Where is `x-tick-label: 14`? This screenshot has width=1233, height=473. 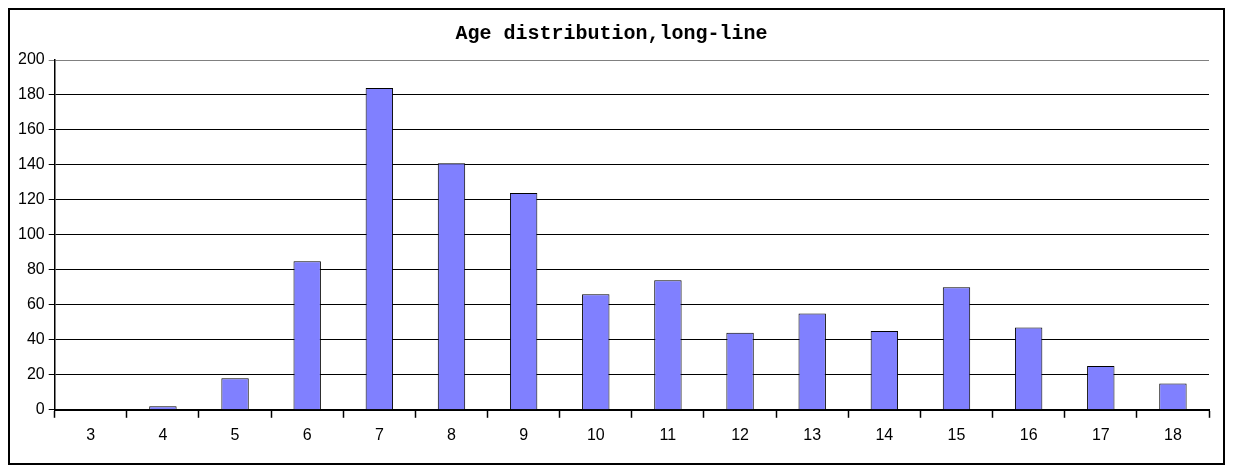
x-tick-label: 14 is located at coordinates (884, 434).